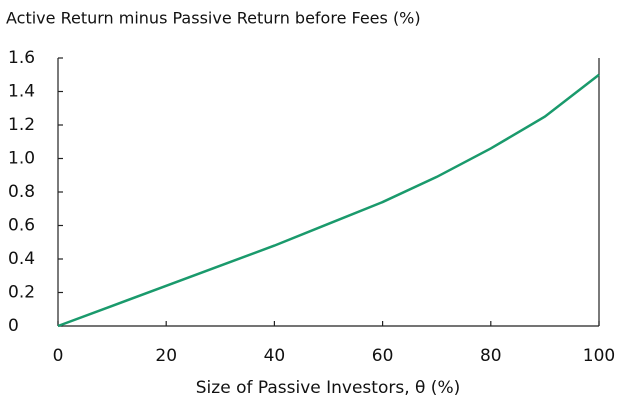 The width and height of the screenshot is (617, 400). Describe the element at coordinates (328, 388) in the screenshot. I see `x-axis-label: Size of Passive Investors, θ (%)` at that location.